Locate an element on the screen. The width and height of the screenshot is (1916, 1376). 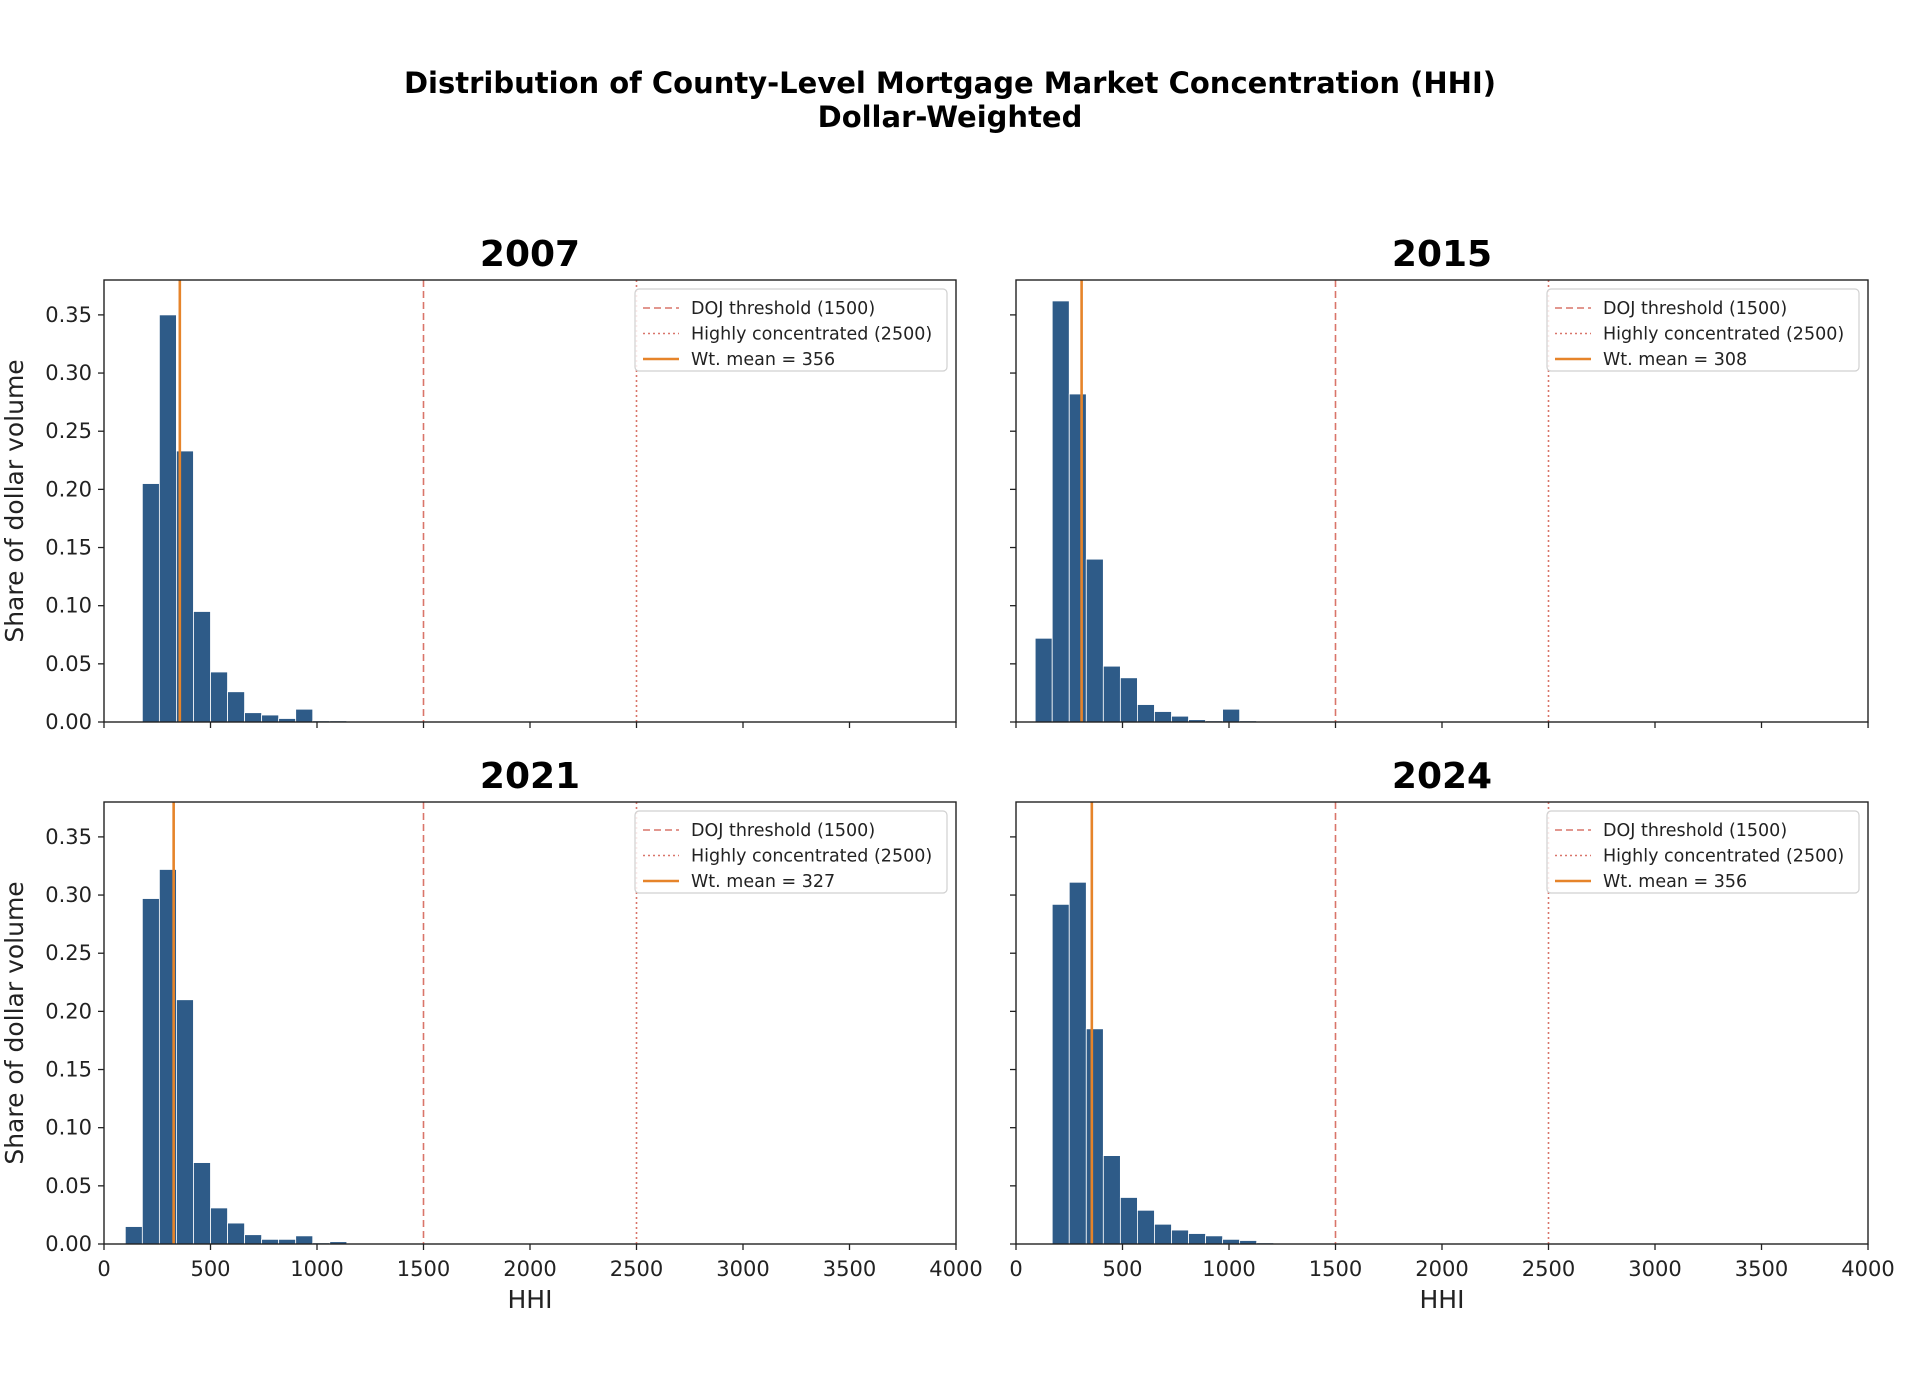
y-tick-label: 0.35 is located at coordinates (68, 315).